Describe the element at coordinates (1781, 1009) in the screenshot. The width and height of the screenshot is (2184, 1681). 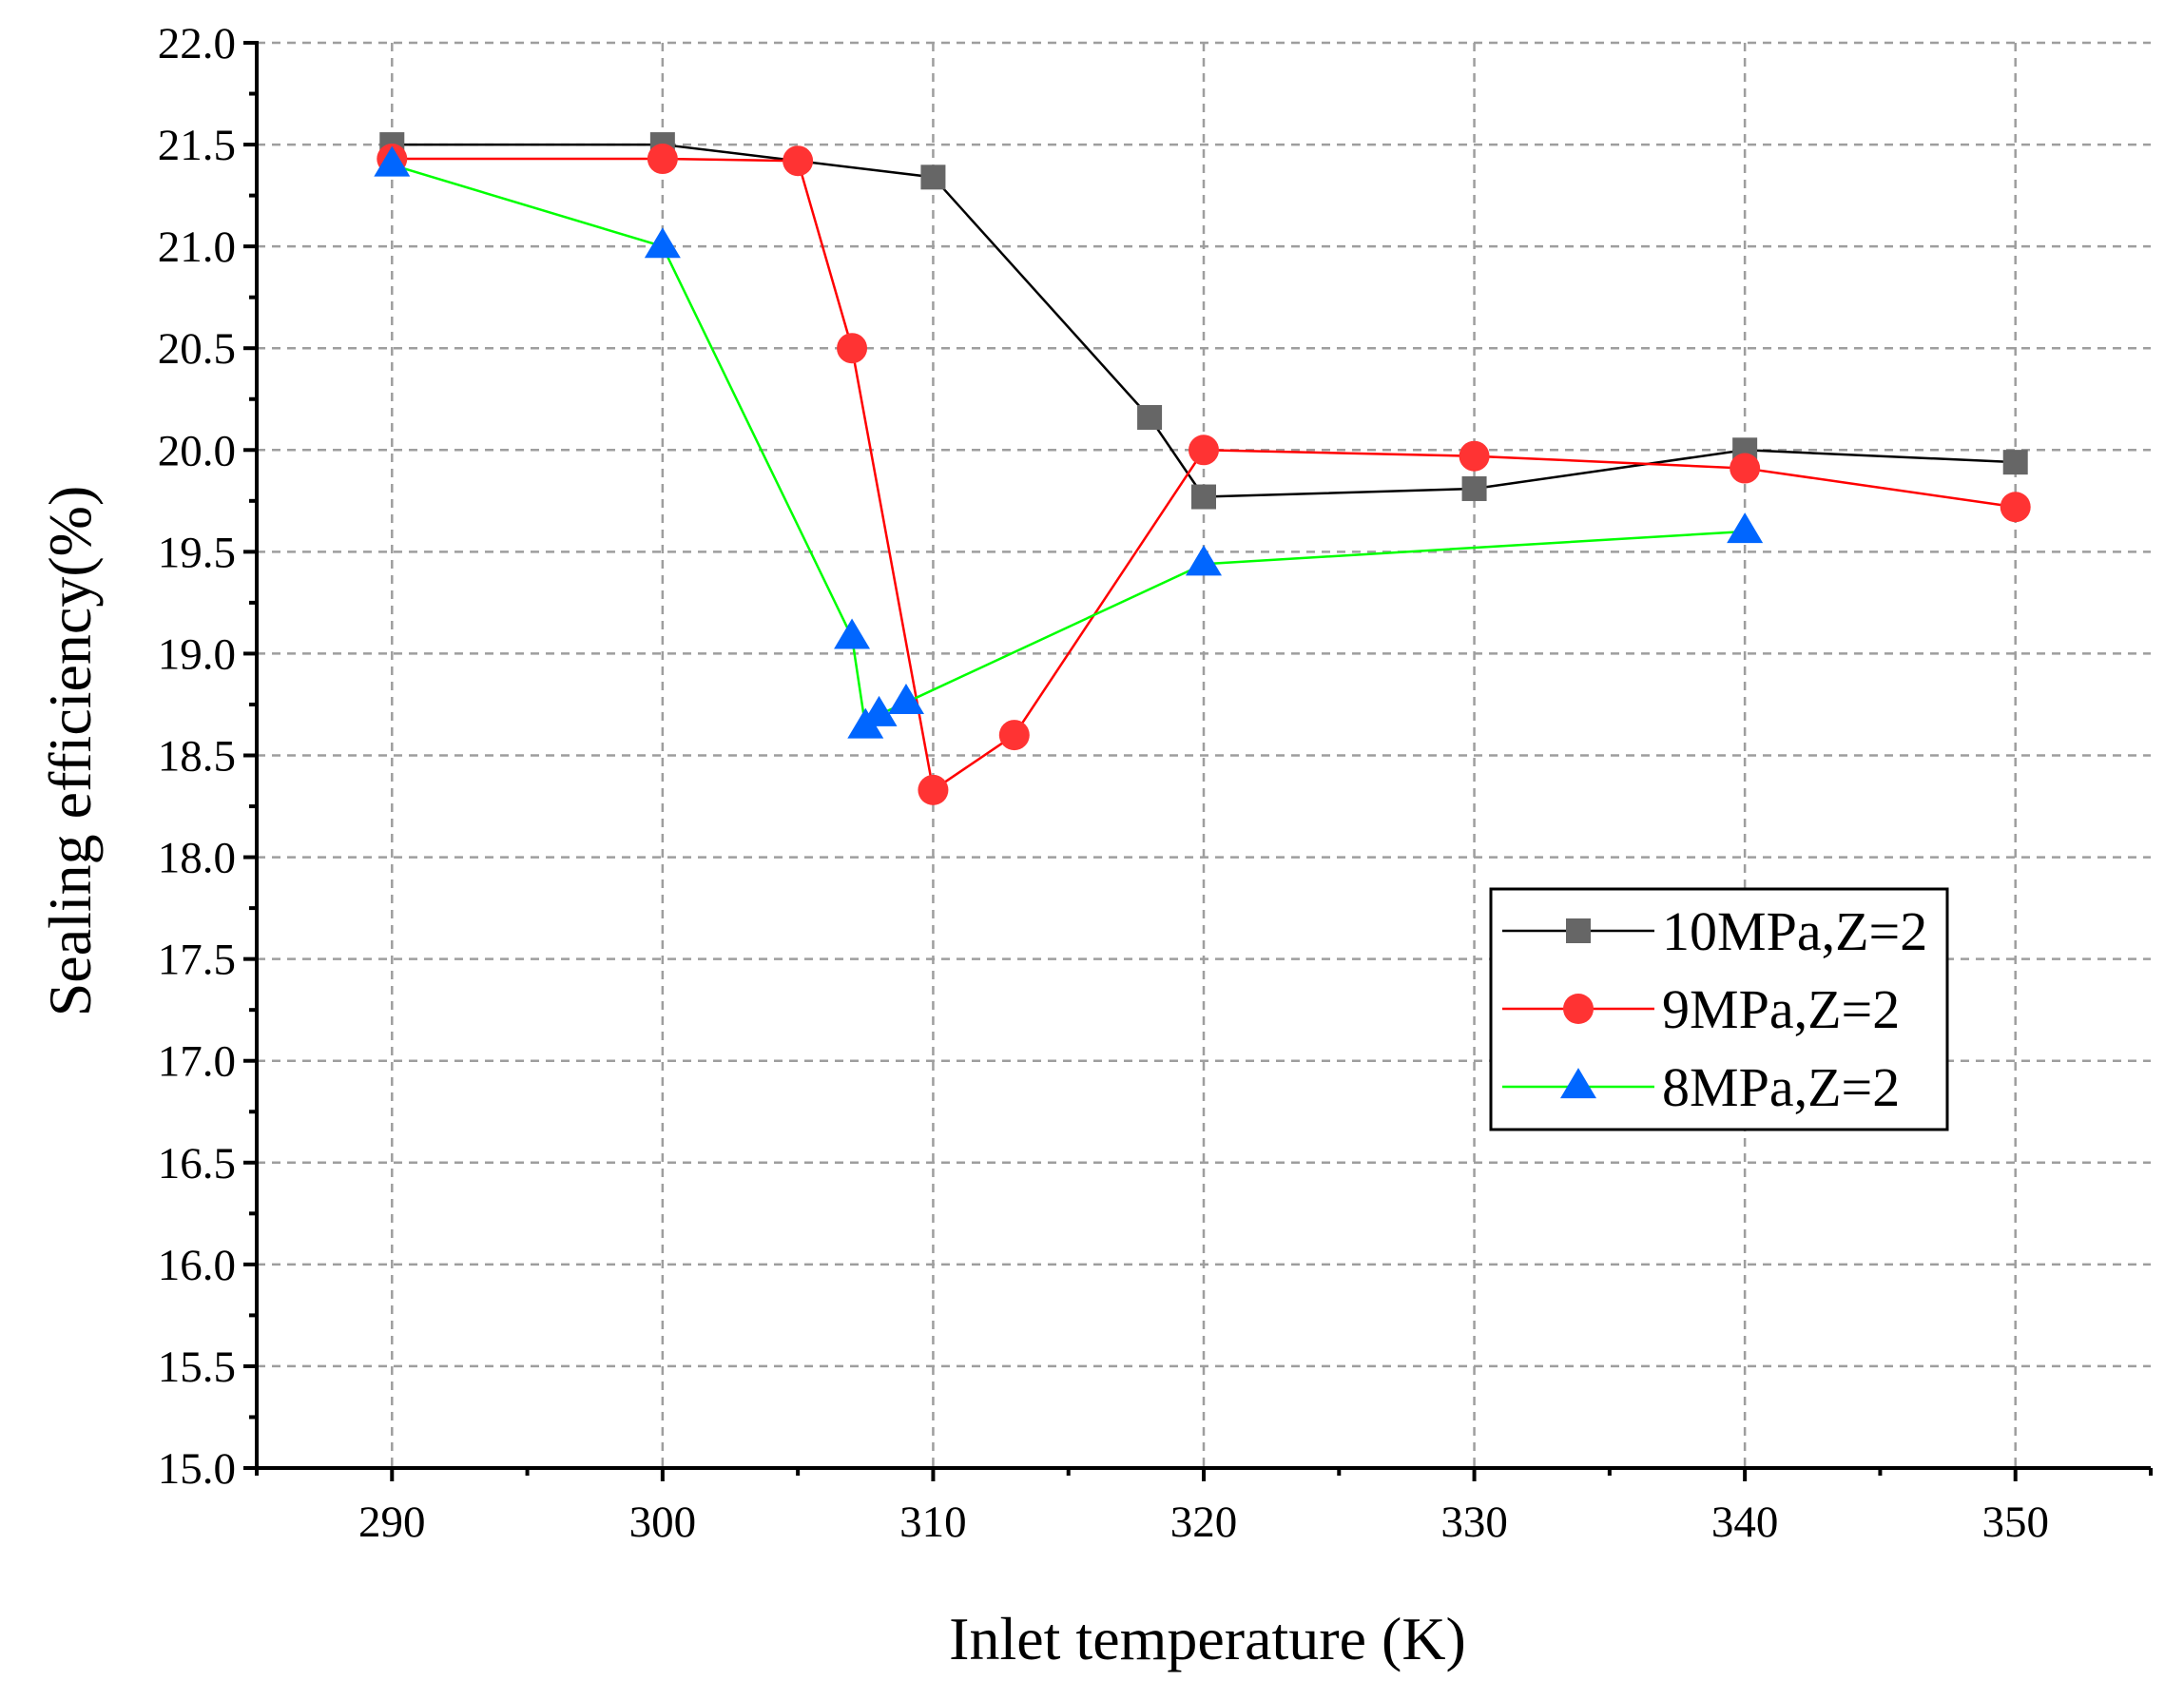
I see `legend-label: 9MPa,Z=2` at that location.